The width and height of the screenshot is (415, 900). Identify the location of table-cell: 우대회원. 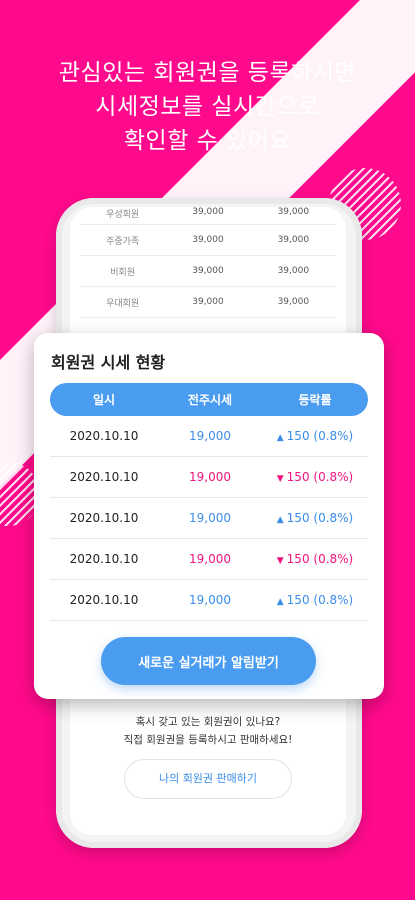
(123, 303).